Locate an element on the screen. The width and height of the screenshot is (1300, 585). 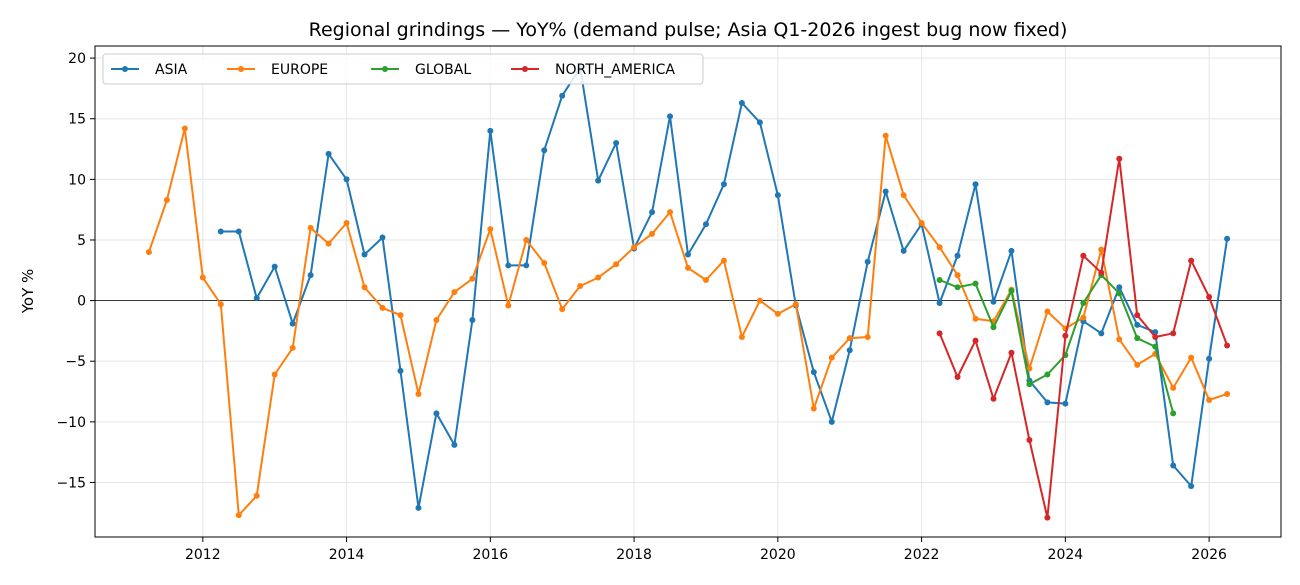
legend-marker-global is located at coordinates (385, 69).